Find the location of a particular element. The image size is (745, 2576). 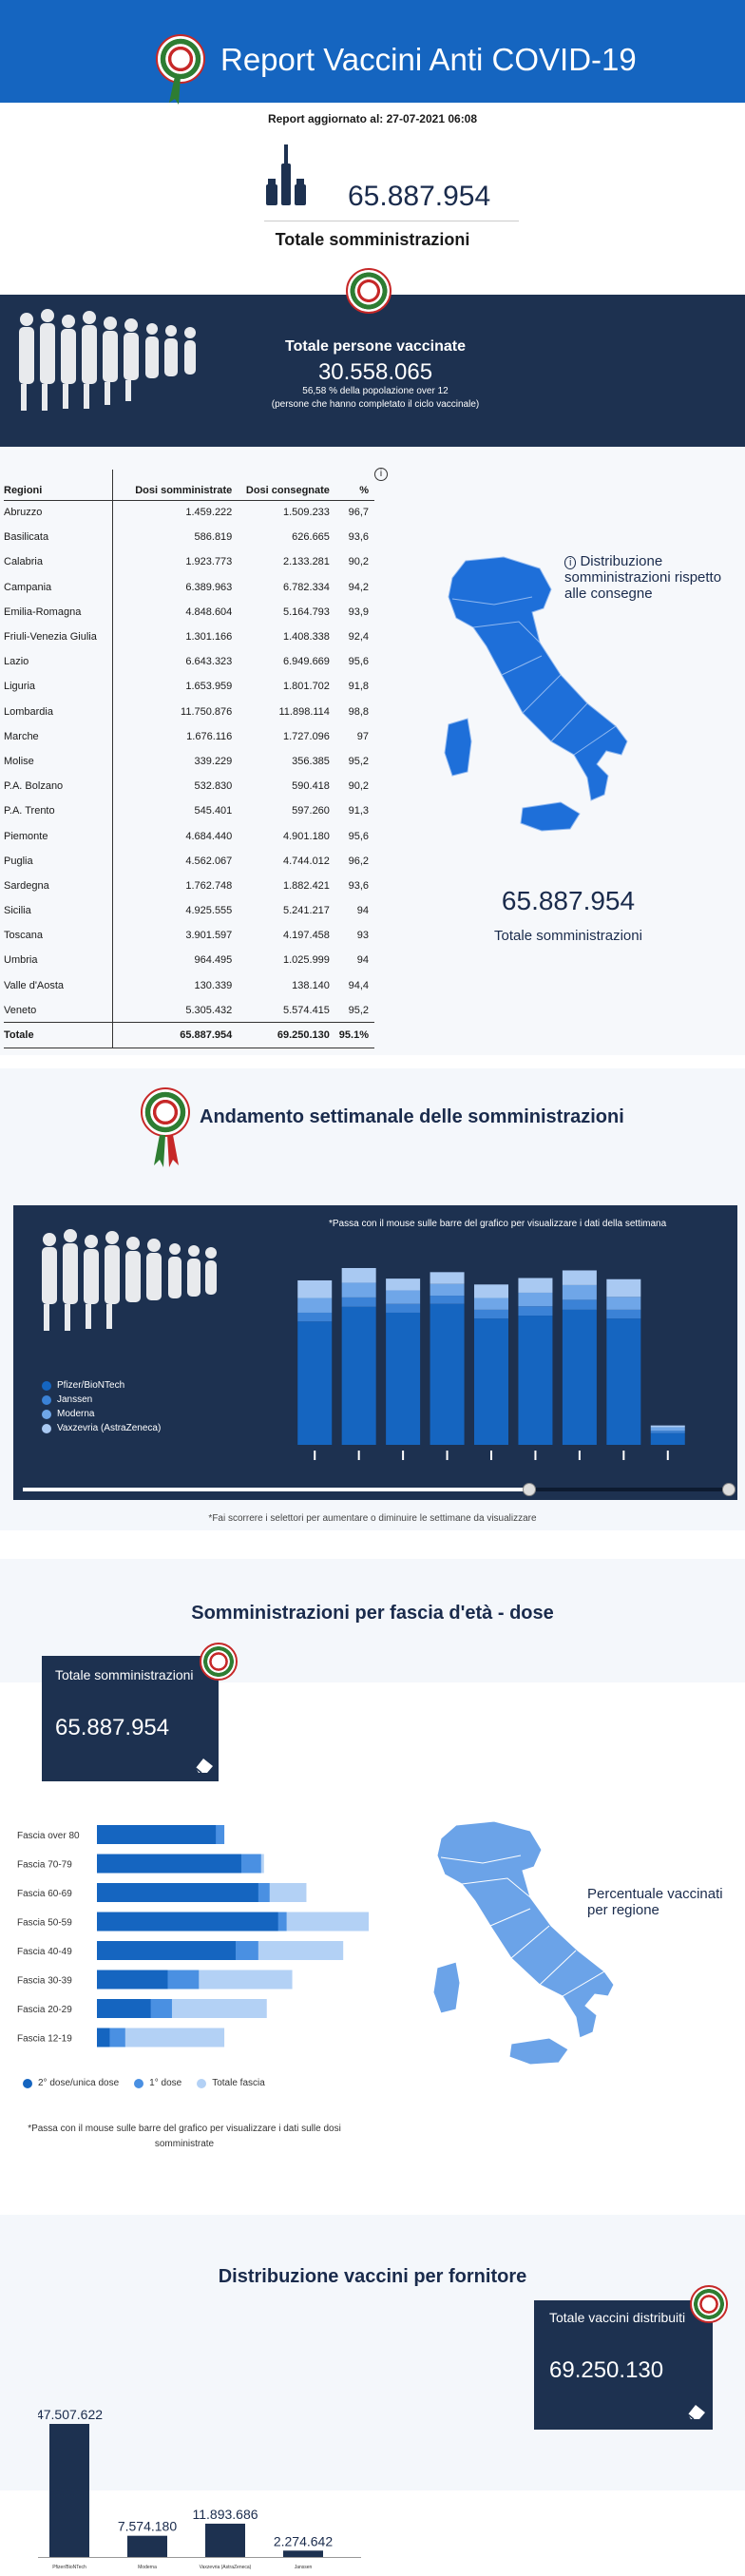

table-row: Lombardia 11.750.876 11.898.114 98,8 is located at coordinates (189, 711).